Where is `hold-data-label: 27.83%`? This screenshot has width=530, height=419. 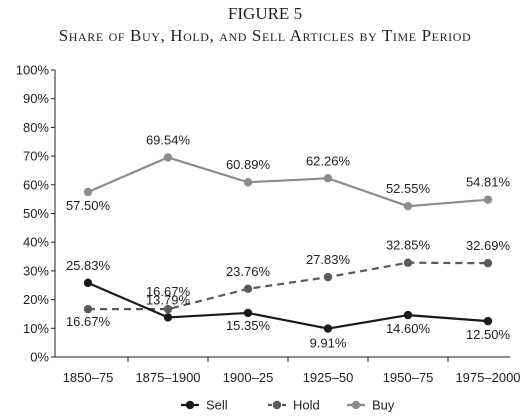 hold-data-label: 27.83% is located at coordinates (328, 259).